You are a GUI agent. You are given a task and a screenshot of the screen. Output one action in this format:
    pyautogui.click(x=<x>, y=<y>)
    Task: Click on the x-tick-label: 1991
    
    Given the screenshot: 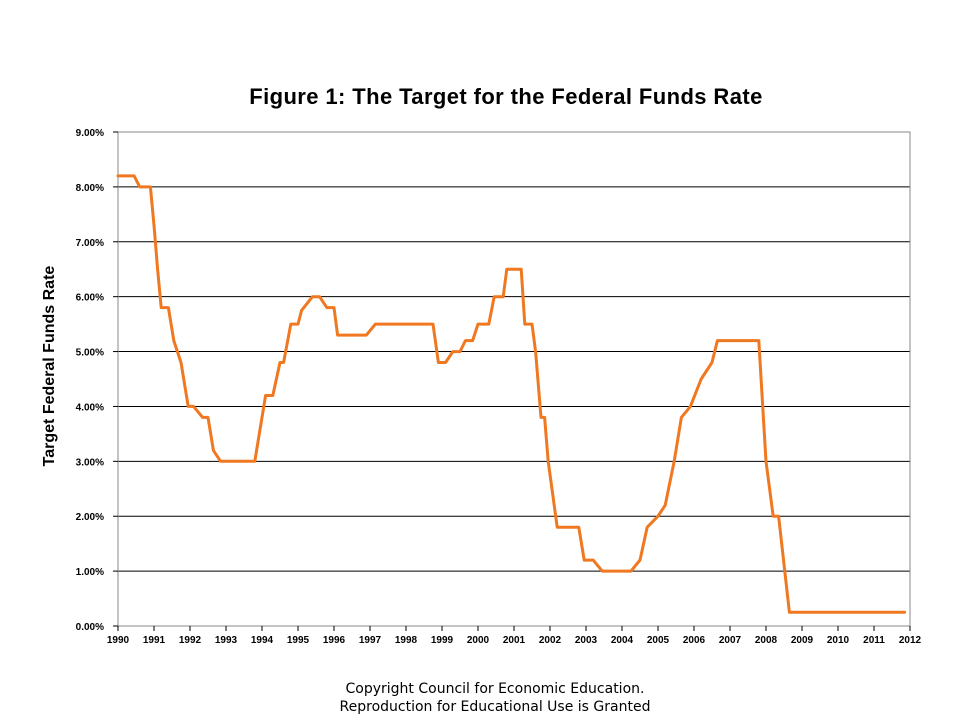 What is the action you would take?
    pyautogui.click(x=154, y=640)
    